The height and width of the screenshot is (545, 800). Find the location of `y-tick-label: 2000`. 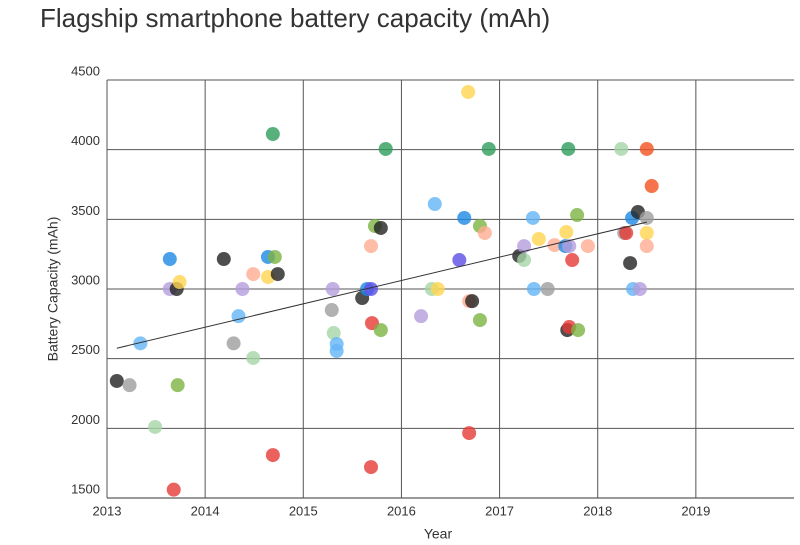

y-tick-label: 2000 is located at coordinates (85, 419).